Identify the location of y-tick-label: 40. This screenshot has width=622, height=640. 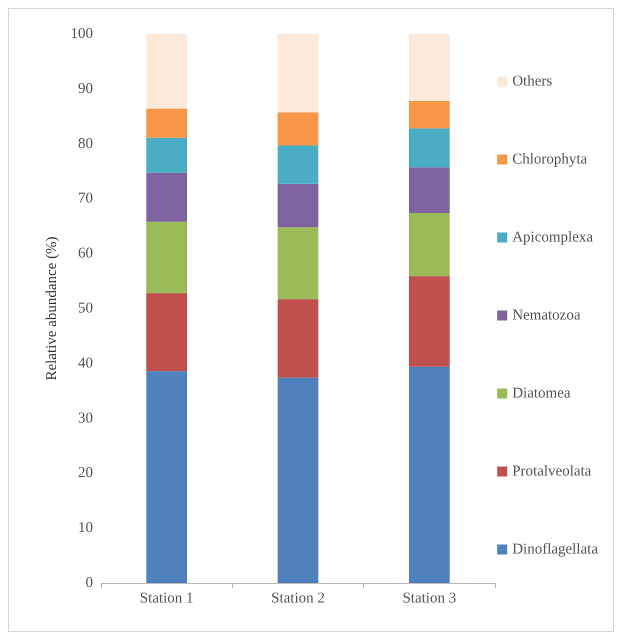
(85, 363).